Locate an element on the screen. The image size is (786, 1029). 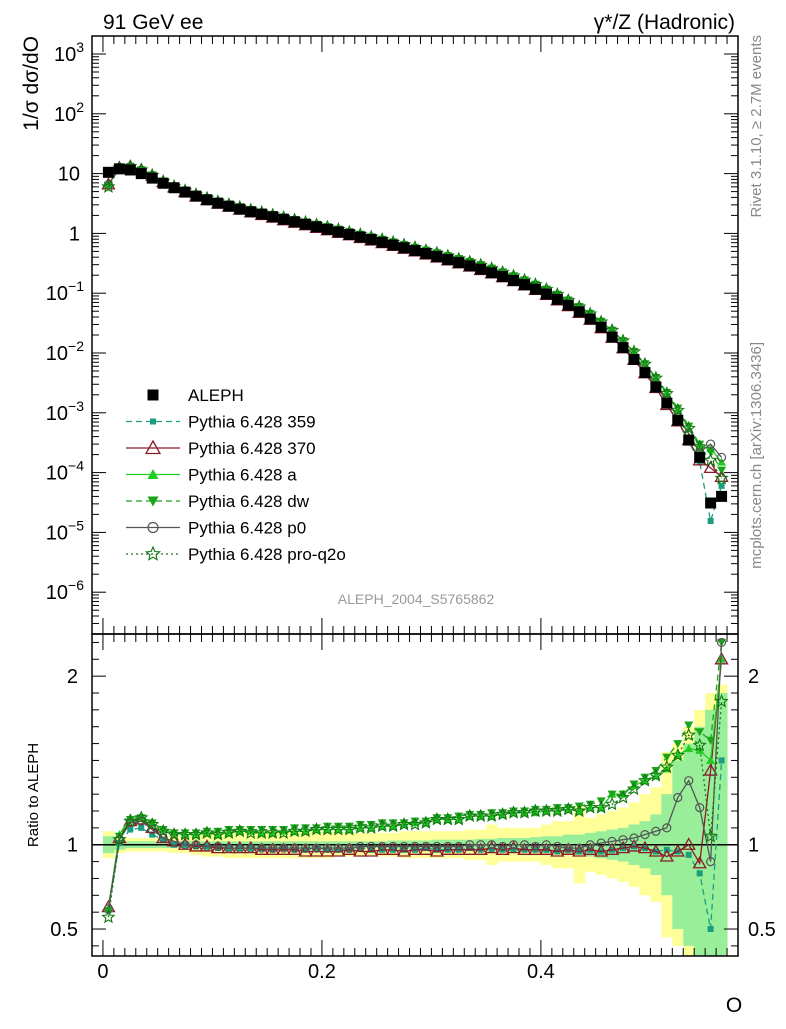
band-inner is located at coordinates (722, 824).